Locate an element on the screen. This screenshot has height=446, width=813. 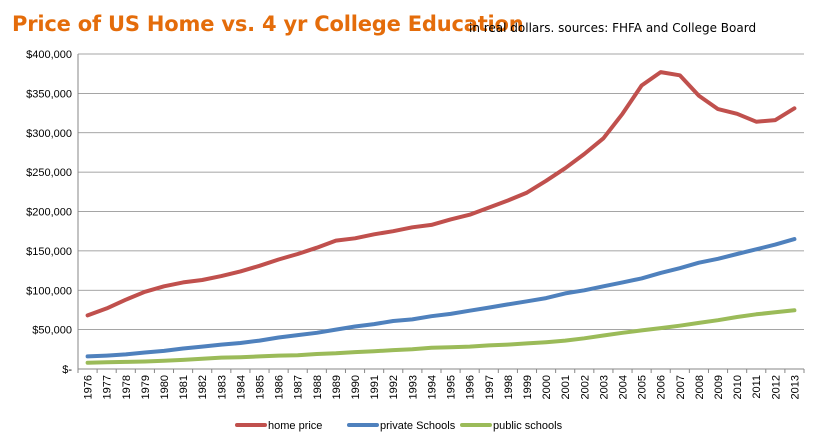
x-tick-label: 1992 is located at coordinates (394, 387).